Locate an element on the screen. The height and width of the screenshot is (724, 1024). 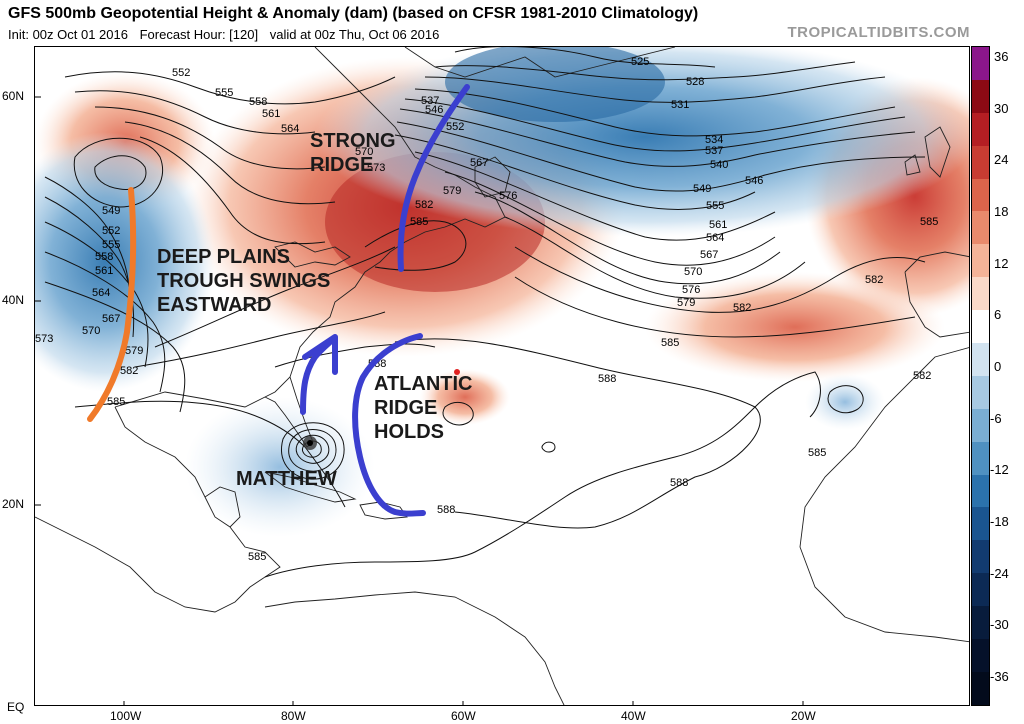
contour-label: 558 is located at coordinates (104, 257).